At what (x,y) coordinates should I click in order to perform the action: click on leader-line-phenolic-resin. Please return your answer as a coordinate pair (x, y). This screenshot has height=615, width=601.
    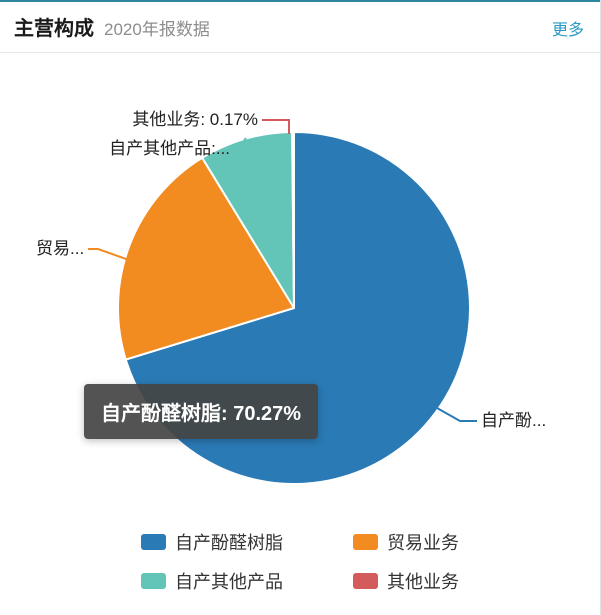
    Looking at the image, I should click on (456, 414).